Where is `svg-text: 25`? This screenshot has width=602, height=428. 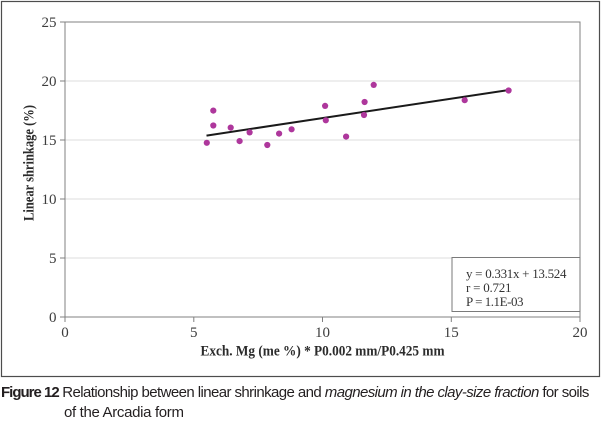
svg-text: 25 is located at coordinates (49, 23).